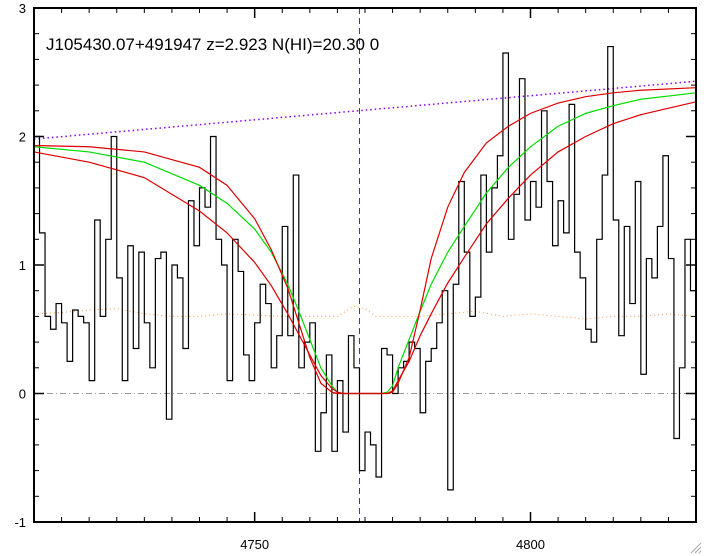  What do you see at coordinates (254, 544) in the screenshot?
I see `x-tick-label: 4750` at bounding box center [254, 544].